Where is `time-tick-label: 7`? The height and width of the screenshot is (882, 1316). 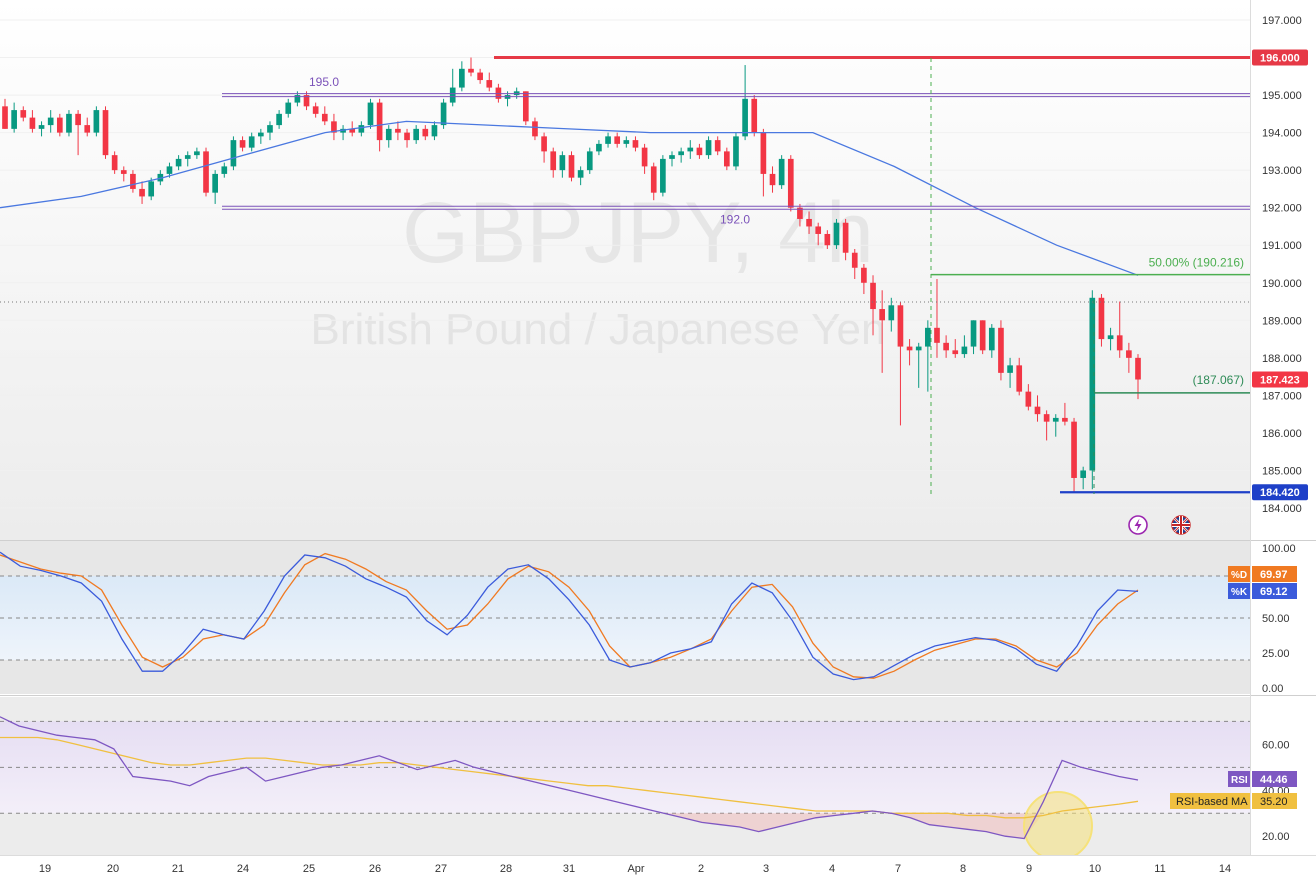
time-tick-label: 7 is located at coordinates (898, 869).